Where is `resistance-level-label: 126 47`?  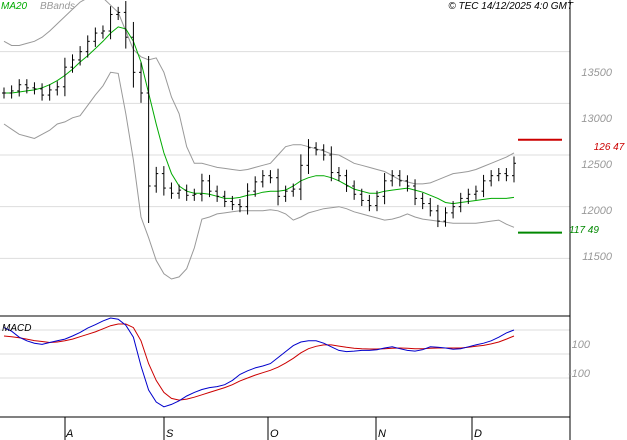 resistance-level-label: 126 47 is located at coordinates (609, 147).